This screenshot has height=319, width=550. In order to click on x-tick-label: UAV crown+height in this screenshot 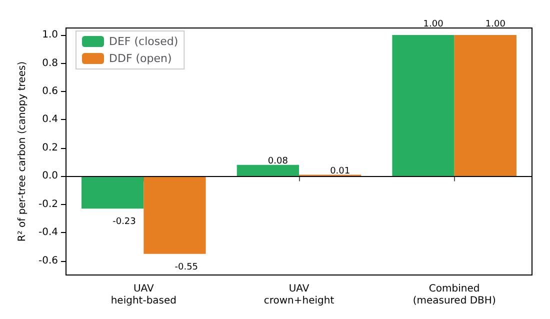, I will do `click(299, 295)`.